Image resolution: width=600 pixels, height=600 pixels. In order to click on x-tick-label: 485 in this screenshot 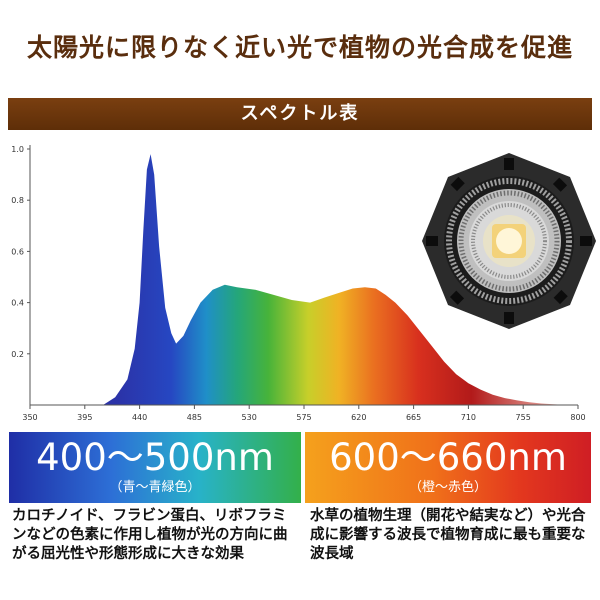, I will do `click(194, 417)`.